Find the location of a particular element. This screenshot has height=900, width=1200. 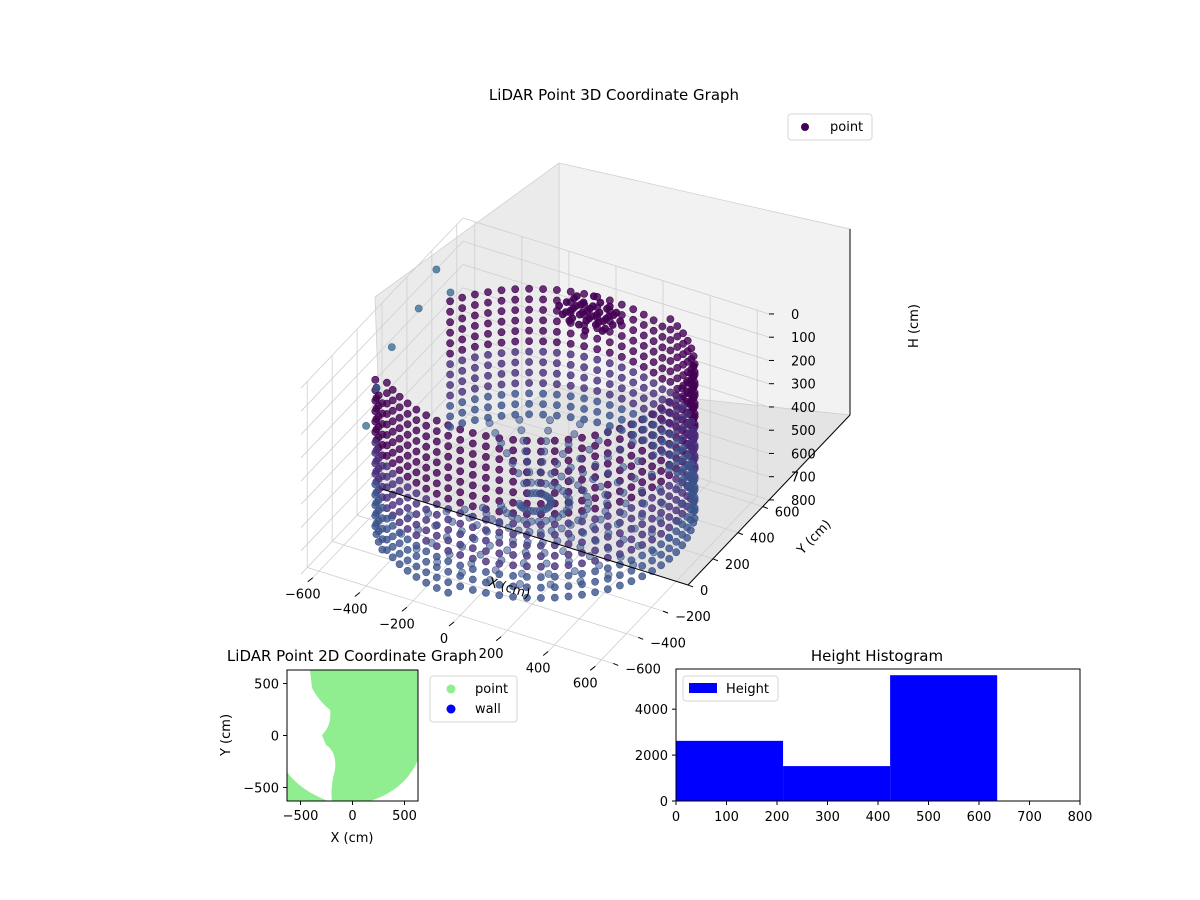

plot-2d-area: −500 0 500 −500 0 500 is located at coordinates (331, 746).